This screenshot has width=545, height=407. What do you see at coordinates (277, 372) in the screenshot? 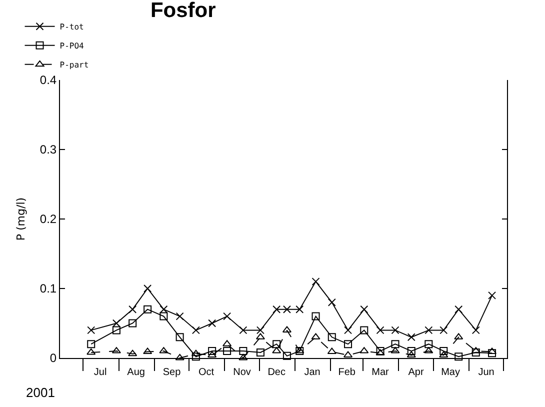
I see `x-tick-label: Dec` at bounding box center [277, 372].